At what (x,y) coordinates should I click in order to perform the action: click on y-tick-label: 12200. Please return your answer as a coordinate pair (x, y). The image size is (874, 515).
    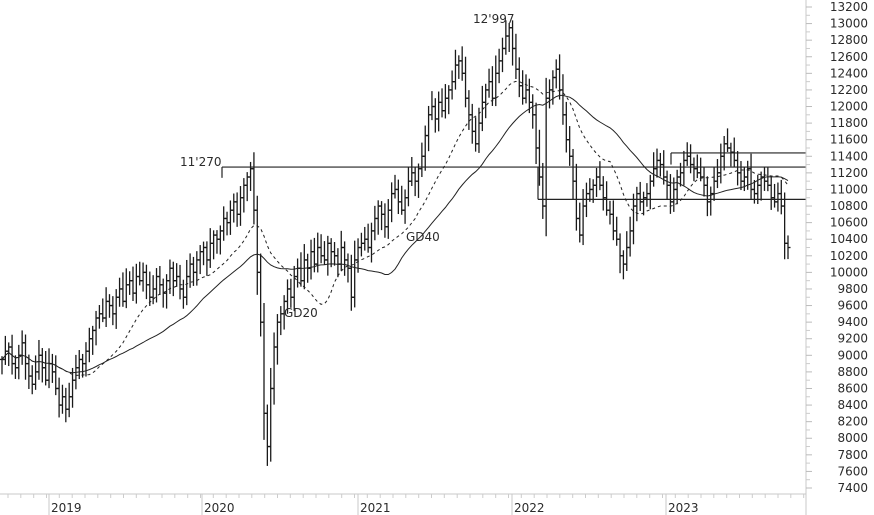
    Looking at the image, I should click on (849, 90).